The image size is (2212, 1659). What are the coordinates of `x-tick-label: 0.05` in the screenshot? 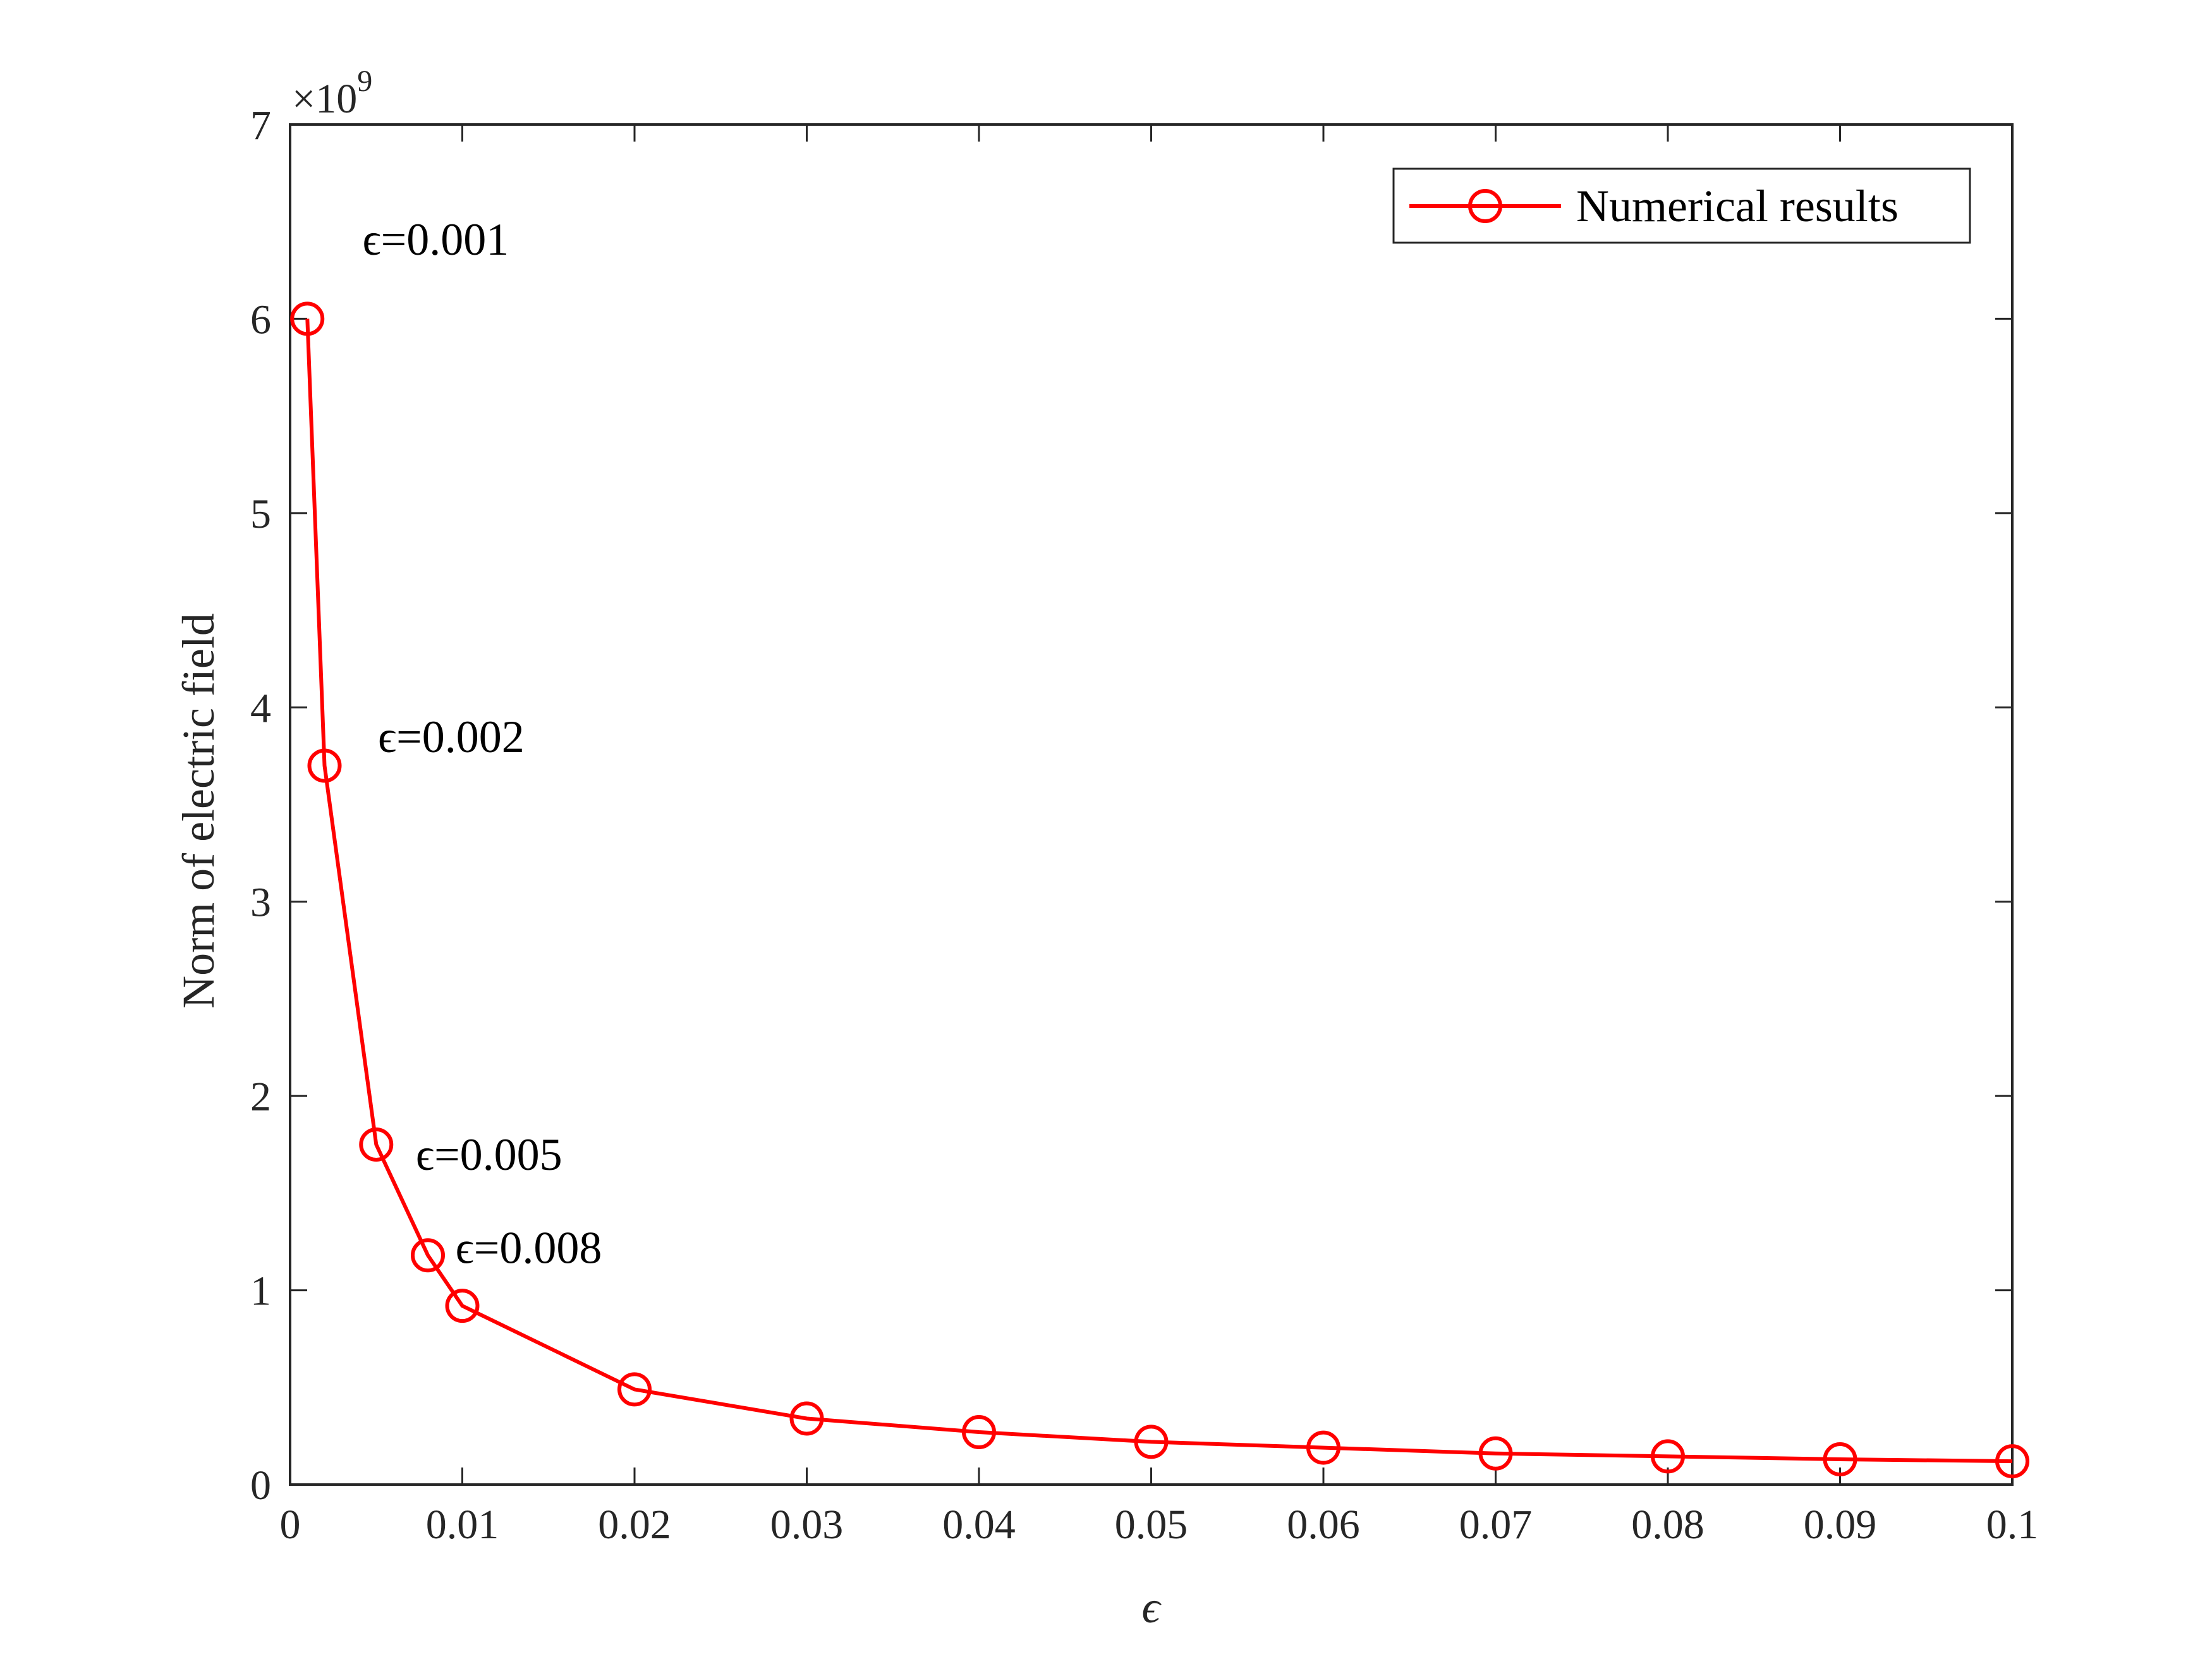 It's located at (1151, 1525).